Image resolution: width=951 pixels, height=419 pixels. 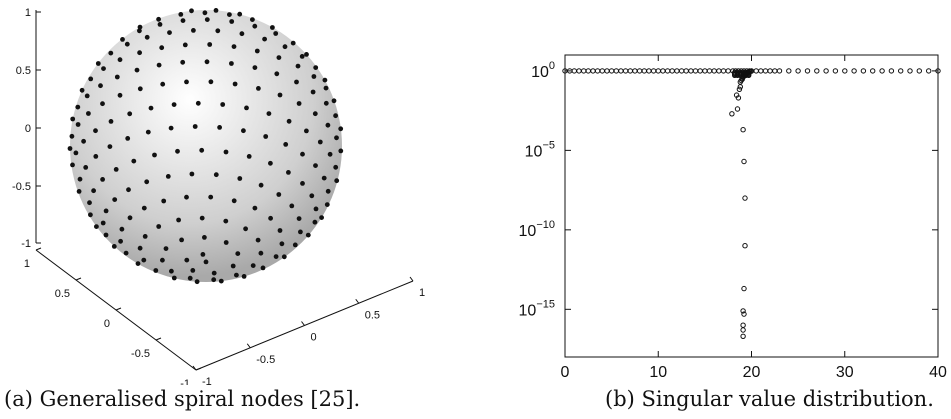 I want to click on y-tick-label: 10−10, so click(x=537, y=229).